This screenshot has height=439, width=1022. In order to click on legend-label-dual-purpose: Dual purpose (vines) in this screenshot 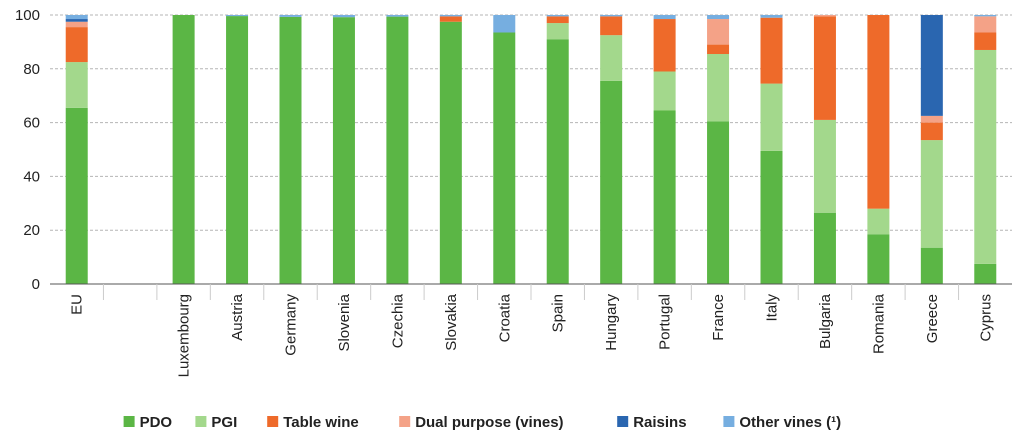, I will do `click(489, 422)`.